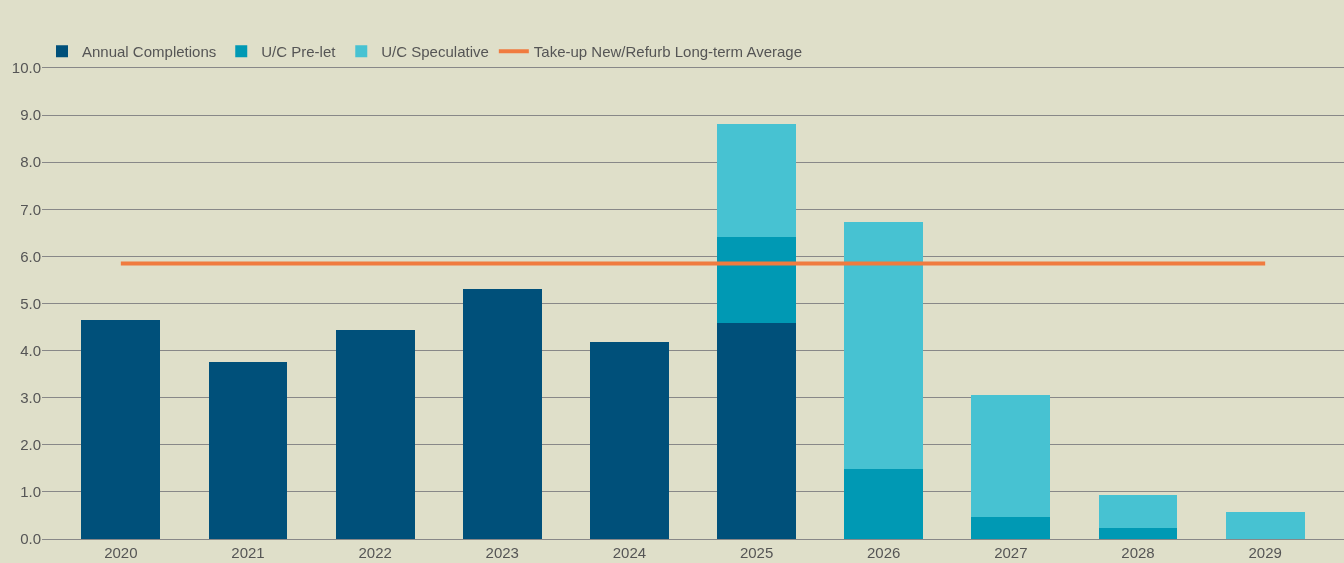 This screenshot has width=1344, height=563. What do you see at coordinates (629, 552) in the screenshot?
I see `x-tick-label: 2024` at bounding box center [629, 552].